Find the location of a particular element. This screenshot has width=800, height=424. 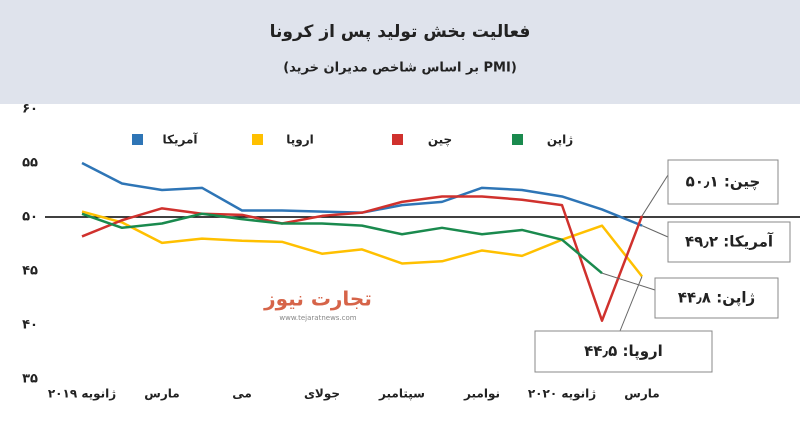

y-tick-label: ۵۵ is located at coordinates (30, 163).